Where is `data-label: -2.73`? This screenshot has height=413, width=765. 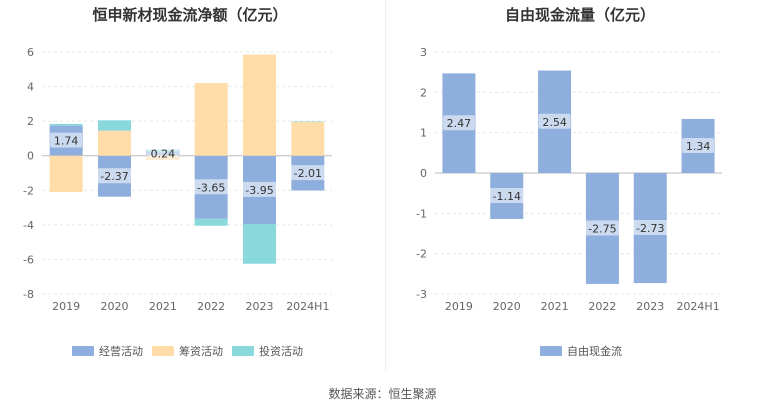
data-label: -2.73 is located at coordinates (650, 228).